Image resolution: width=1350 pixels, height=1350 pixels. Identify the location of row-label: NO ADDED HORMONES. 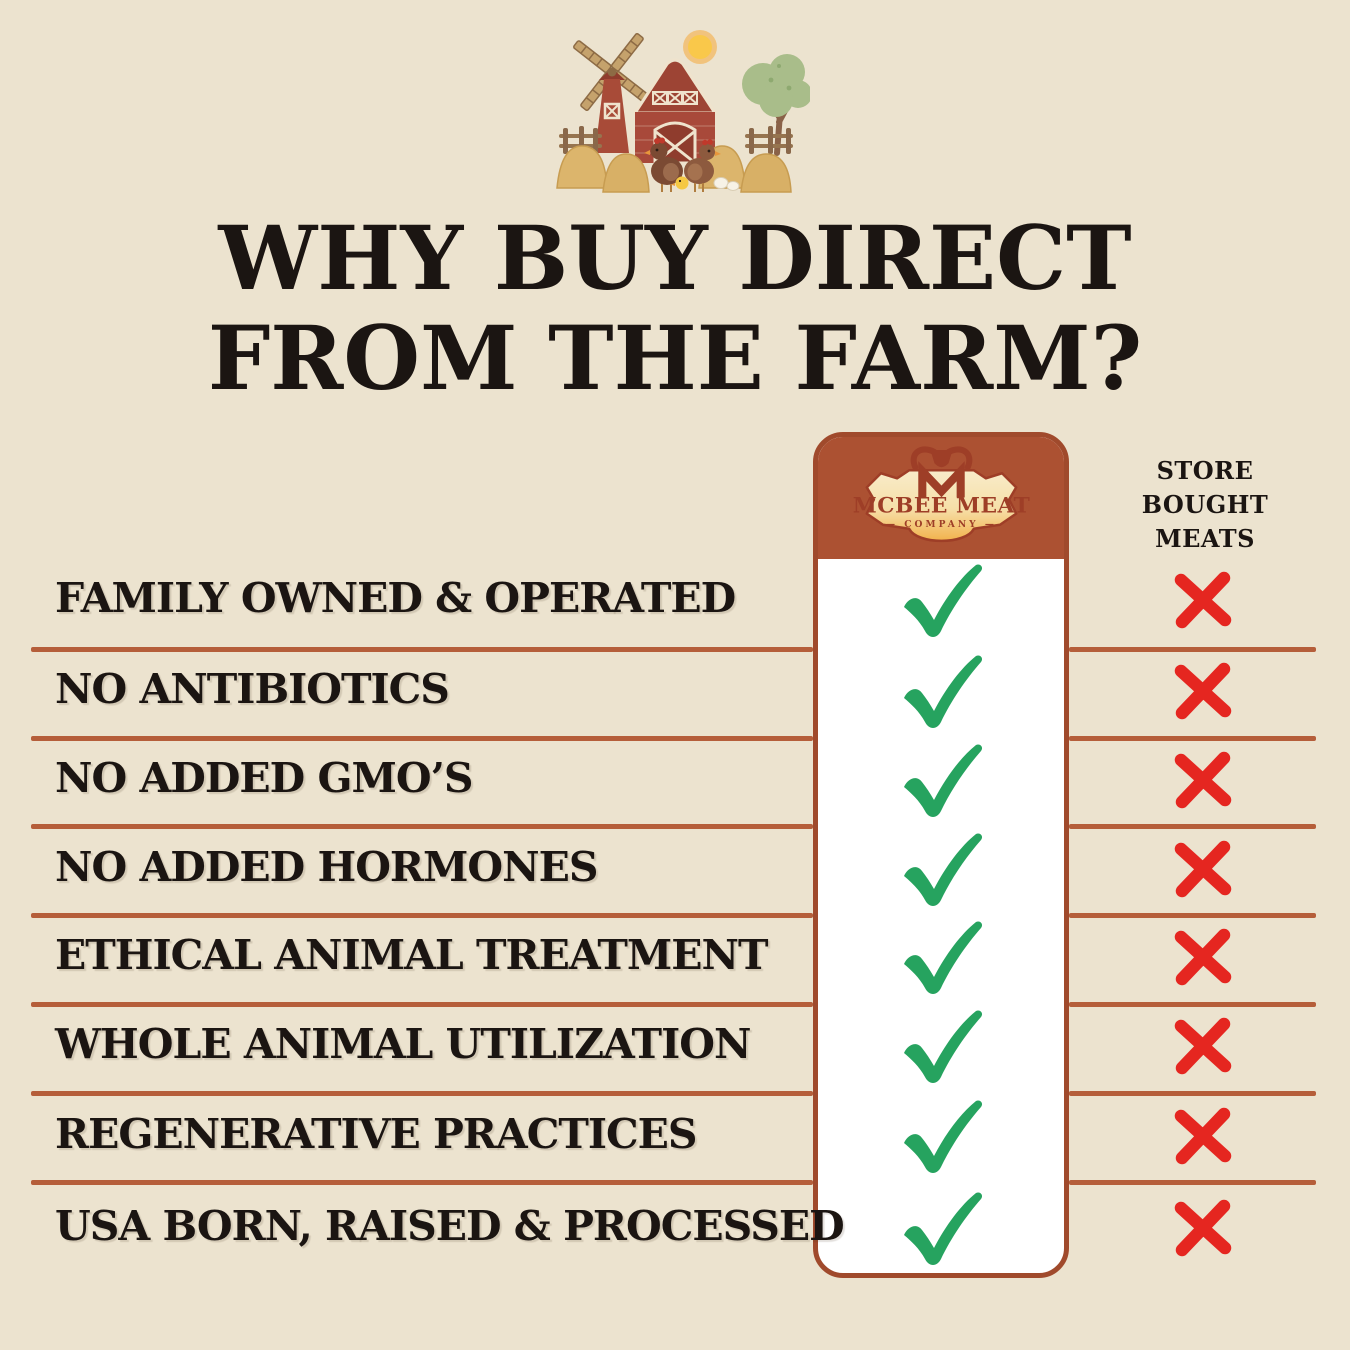
(326, 867).